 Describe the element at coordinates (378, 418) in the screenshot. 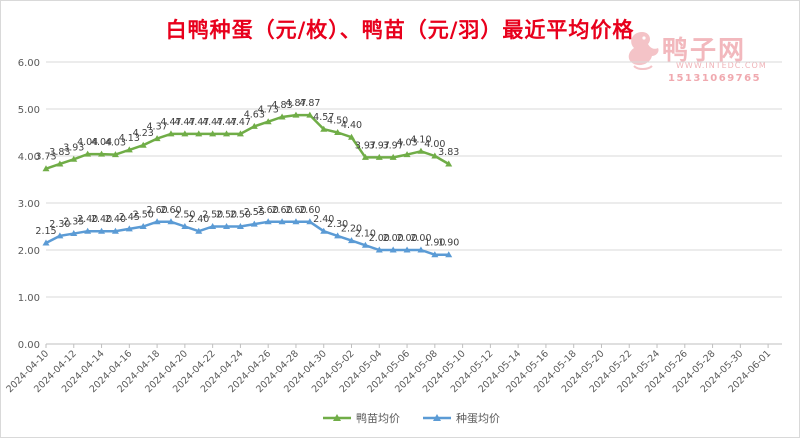

I see `legend-label-duckling: 鸭苗均价` at that location.